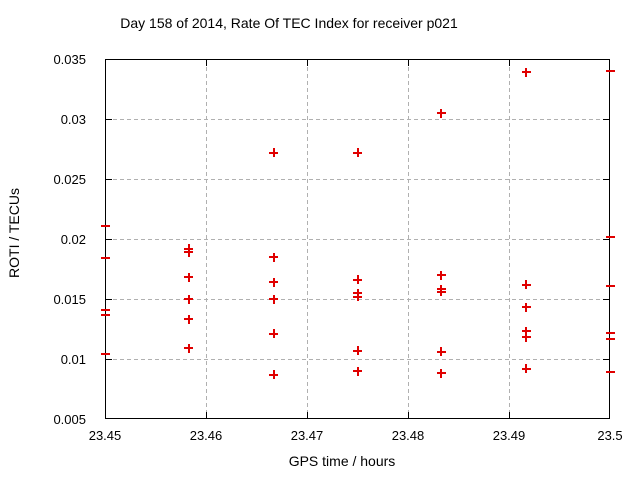 The image size is (640, 480). What do you see at coordinates (408, 435) in the screenshot?
I see `x-tick-label: 23.48` at bounding box center [408, 435].